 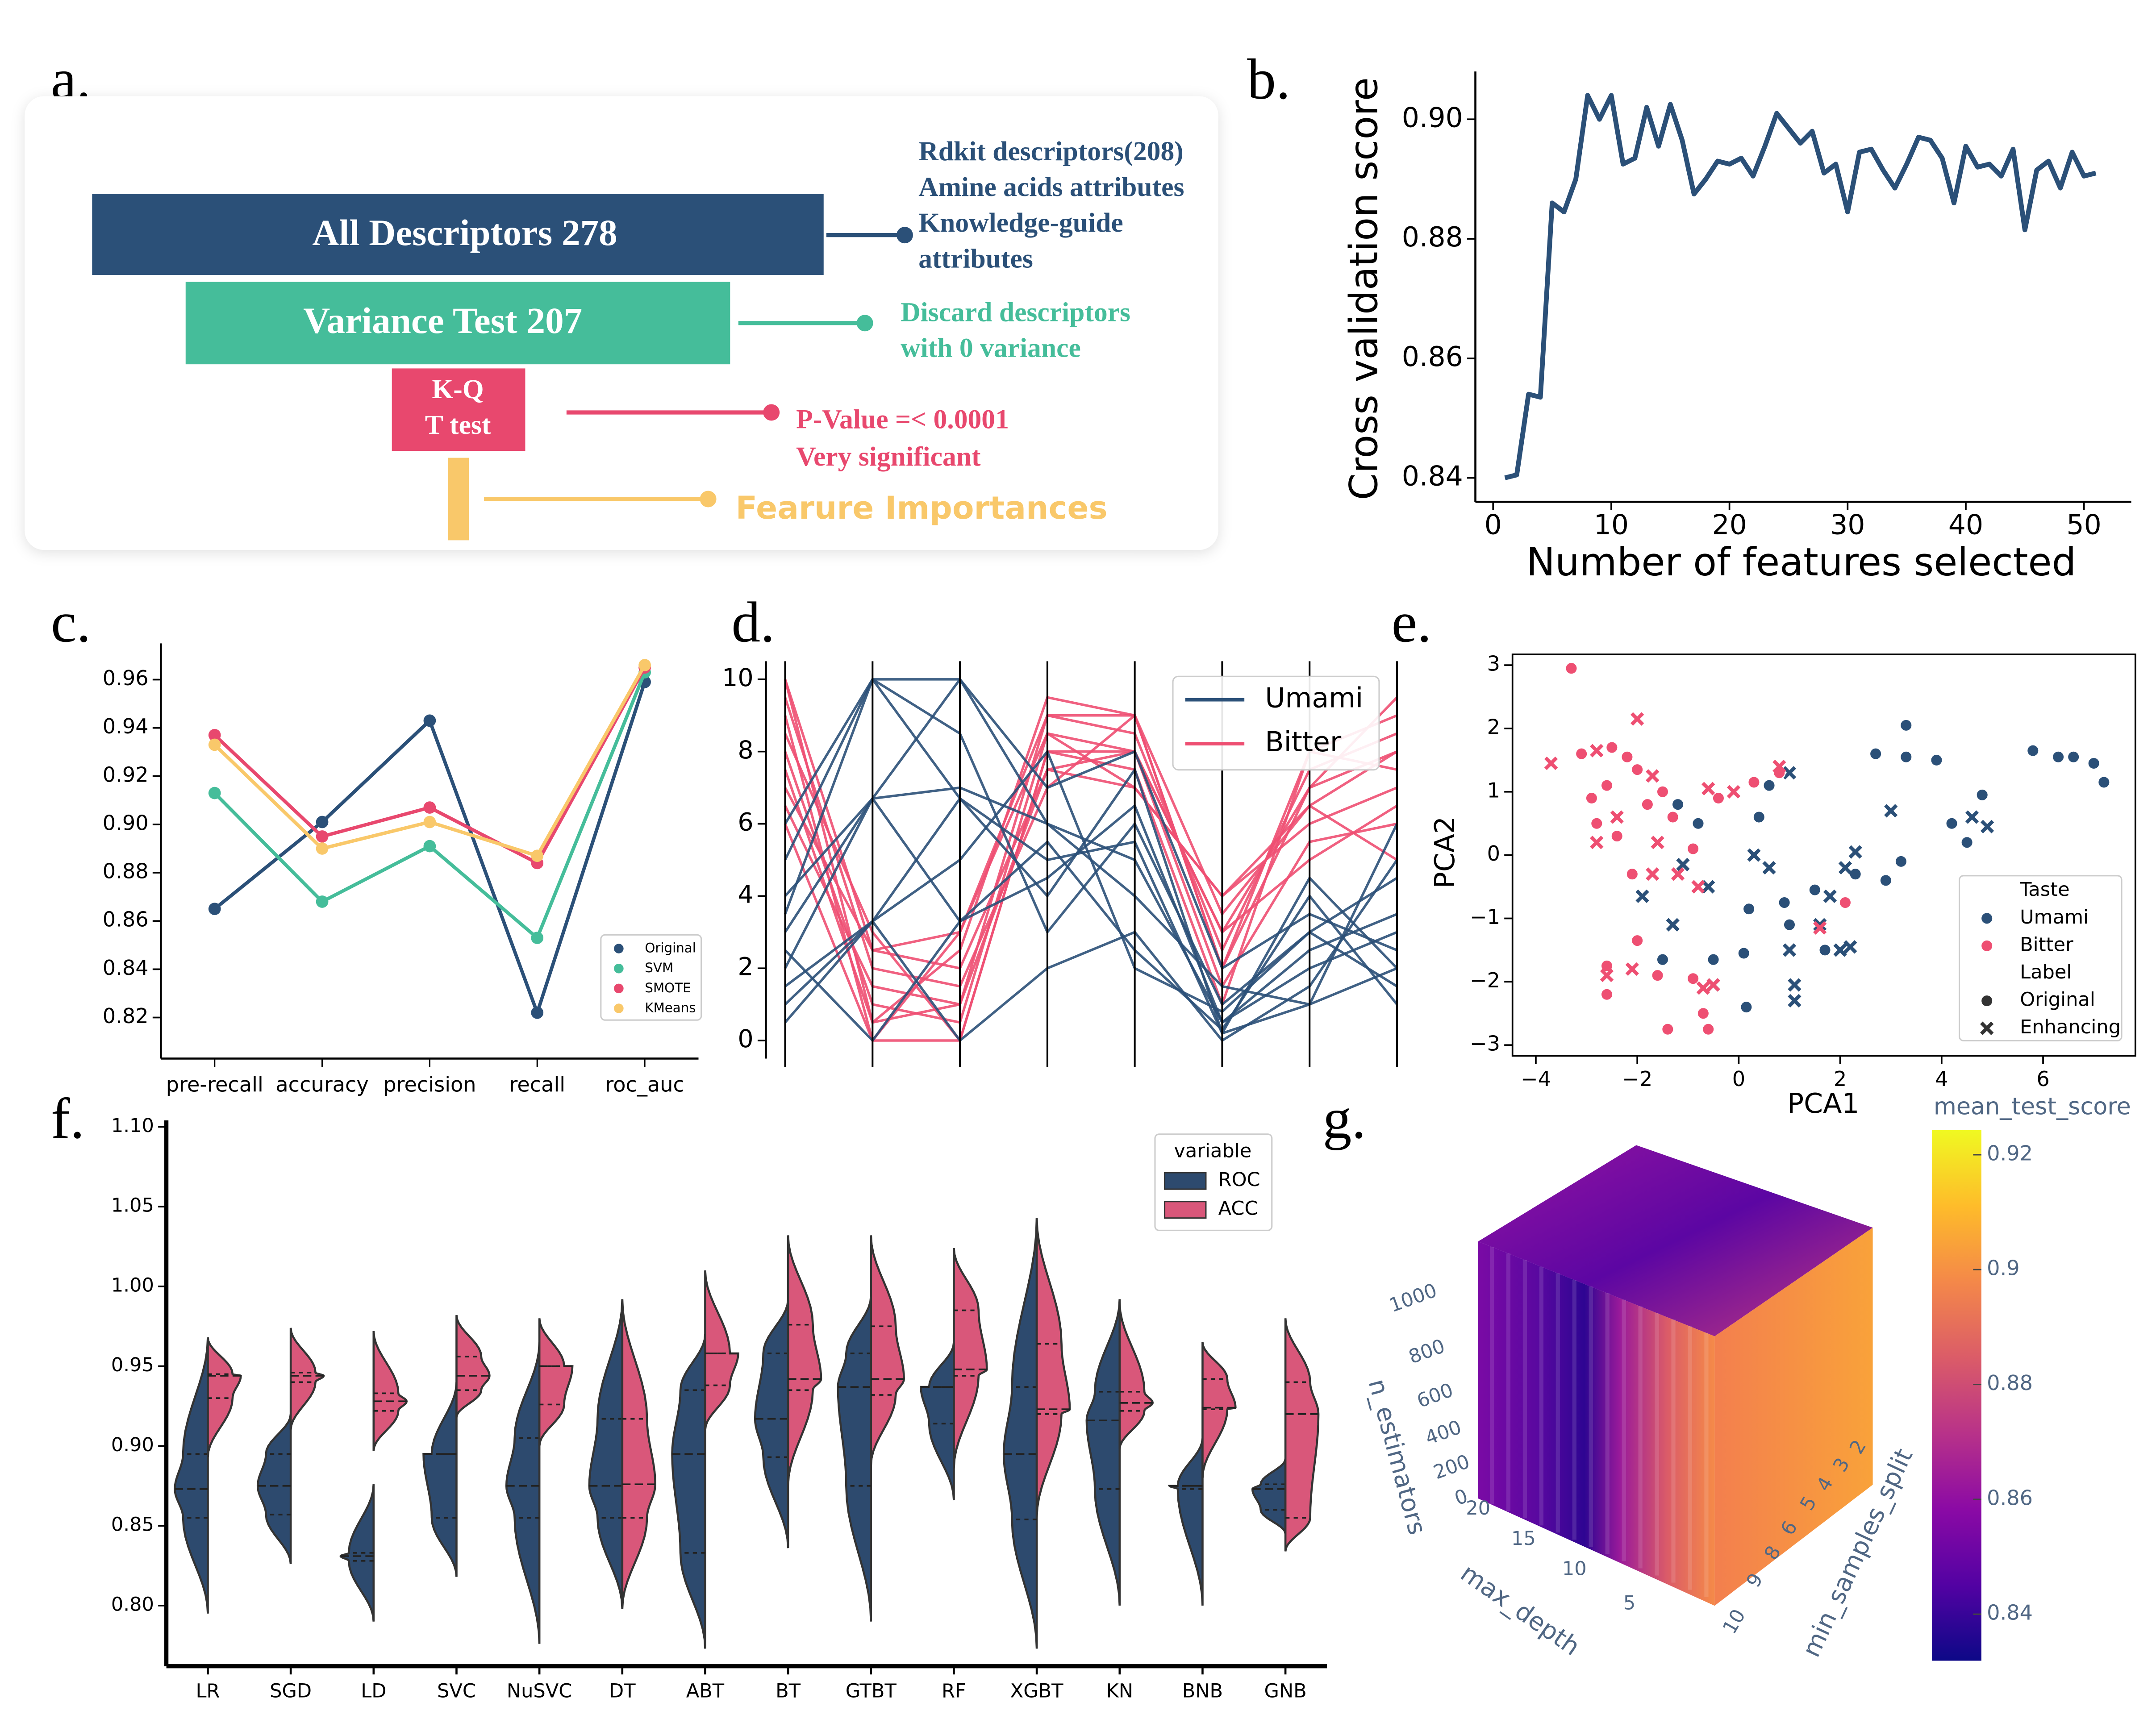 I want to click on x-tick-label: 20, so click(x=1729, y=525).